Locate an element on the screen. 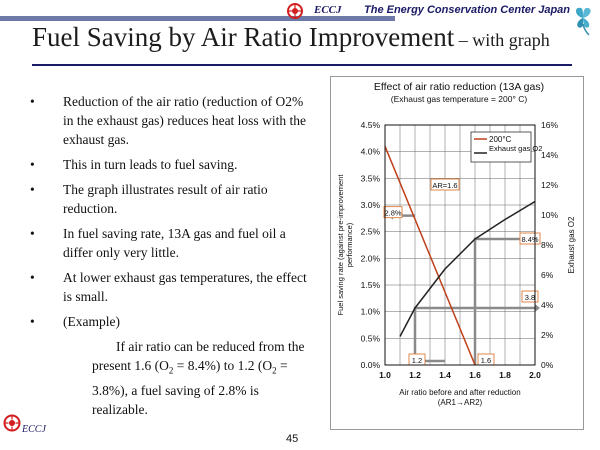  annotation-ar-box is located at coordinates (445, 184).